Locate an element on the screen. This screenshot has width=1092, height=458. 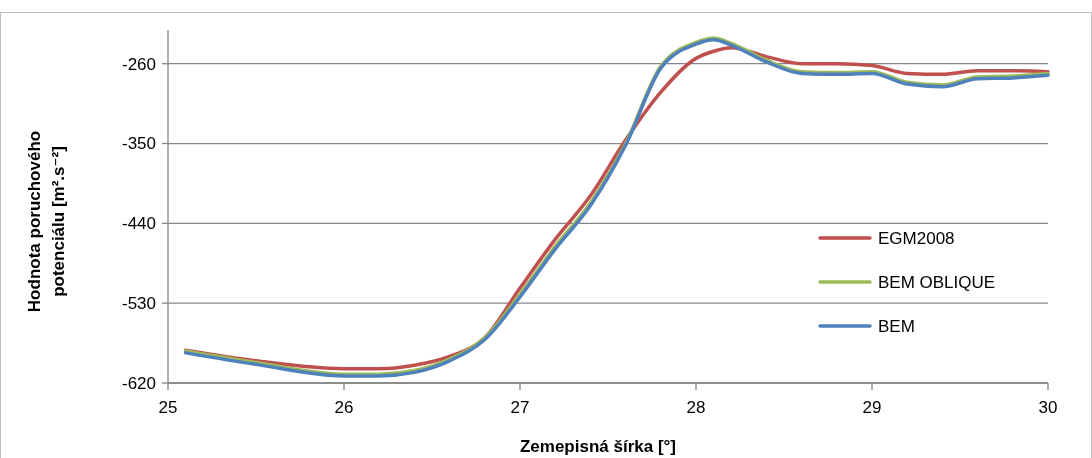
x-axis-title: Zemepisná šírka [°] is located at coordinates (598, 446).